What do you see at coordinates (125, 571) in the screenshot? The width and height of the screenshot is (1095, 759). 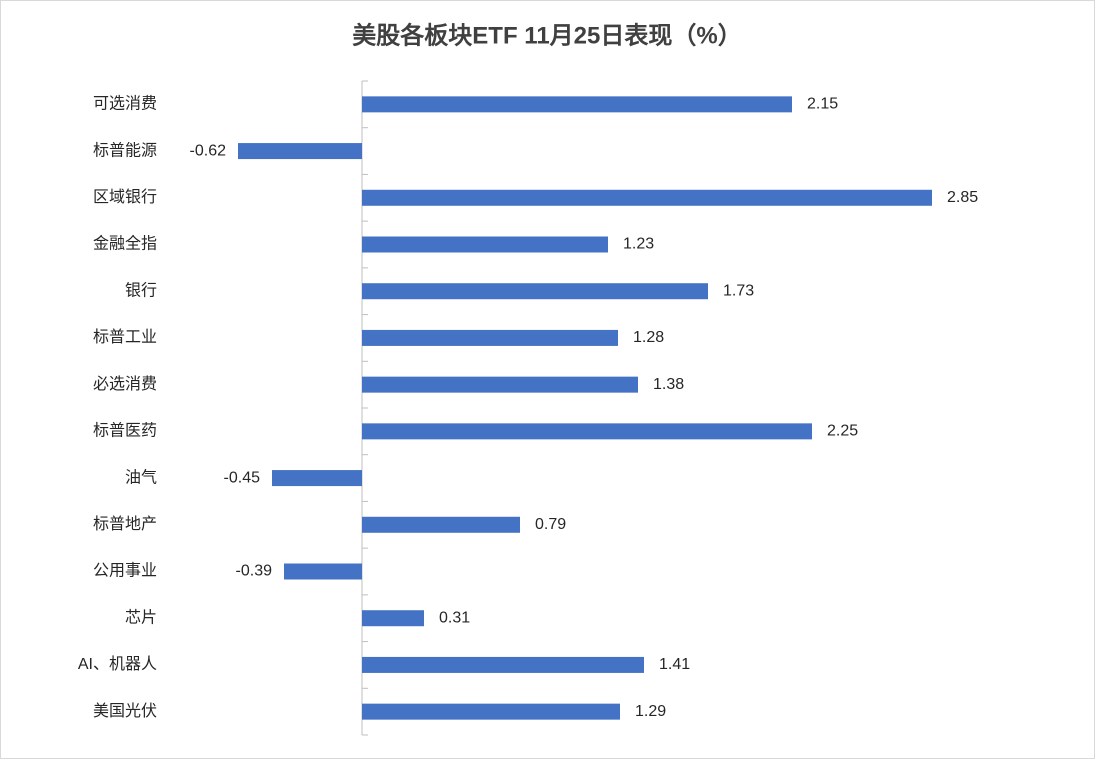 I see `category-label: 公用事业` at bounding box center [125, 571].